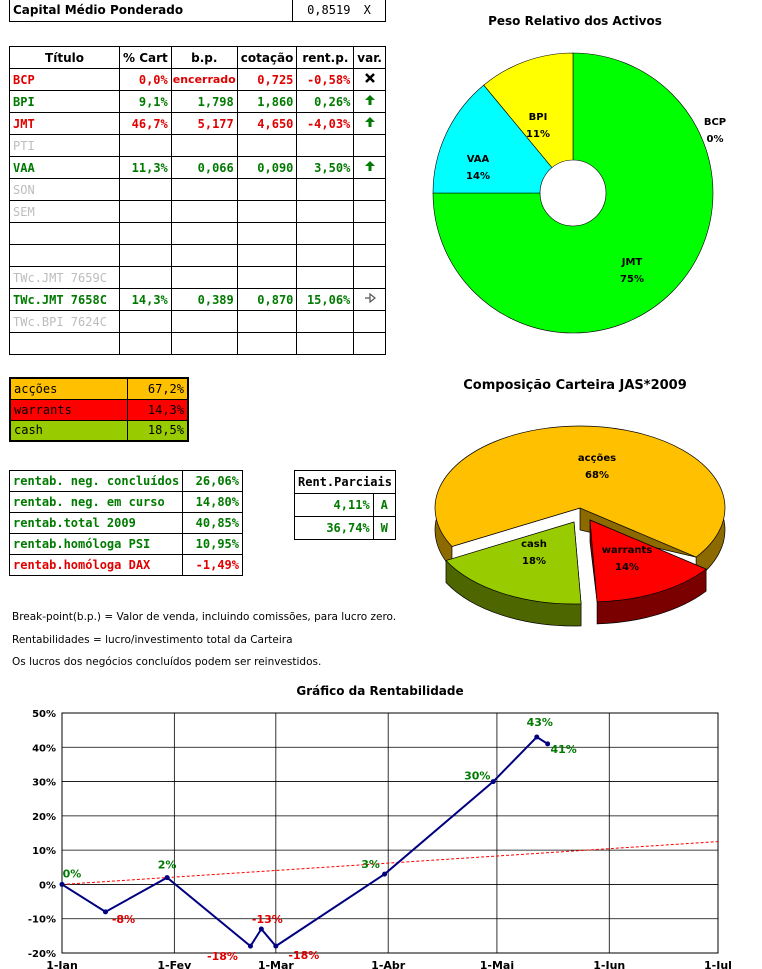  I want to click on composition-table: acções 67,2% warrants 14,3% cash 18,5%, so click(99, 409).